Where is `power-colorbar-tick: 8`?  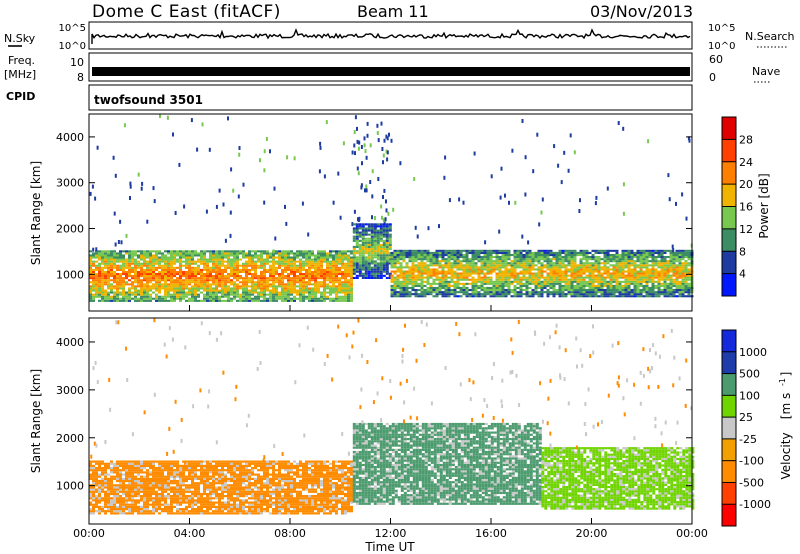 power-colorbar-tick: 8 is located at coordinates (742, 251).